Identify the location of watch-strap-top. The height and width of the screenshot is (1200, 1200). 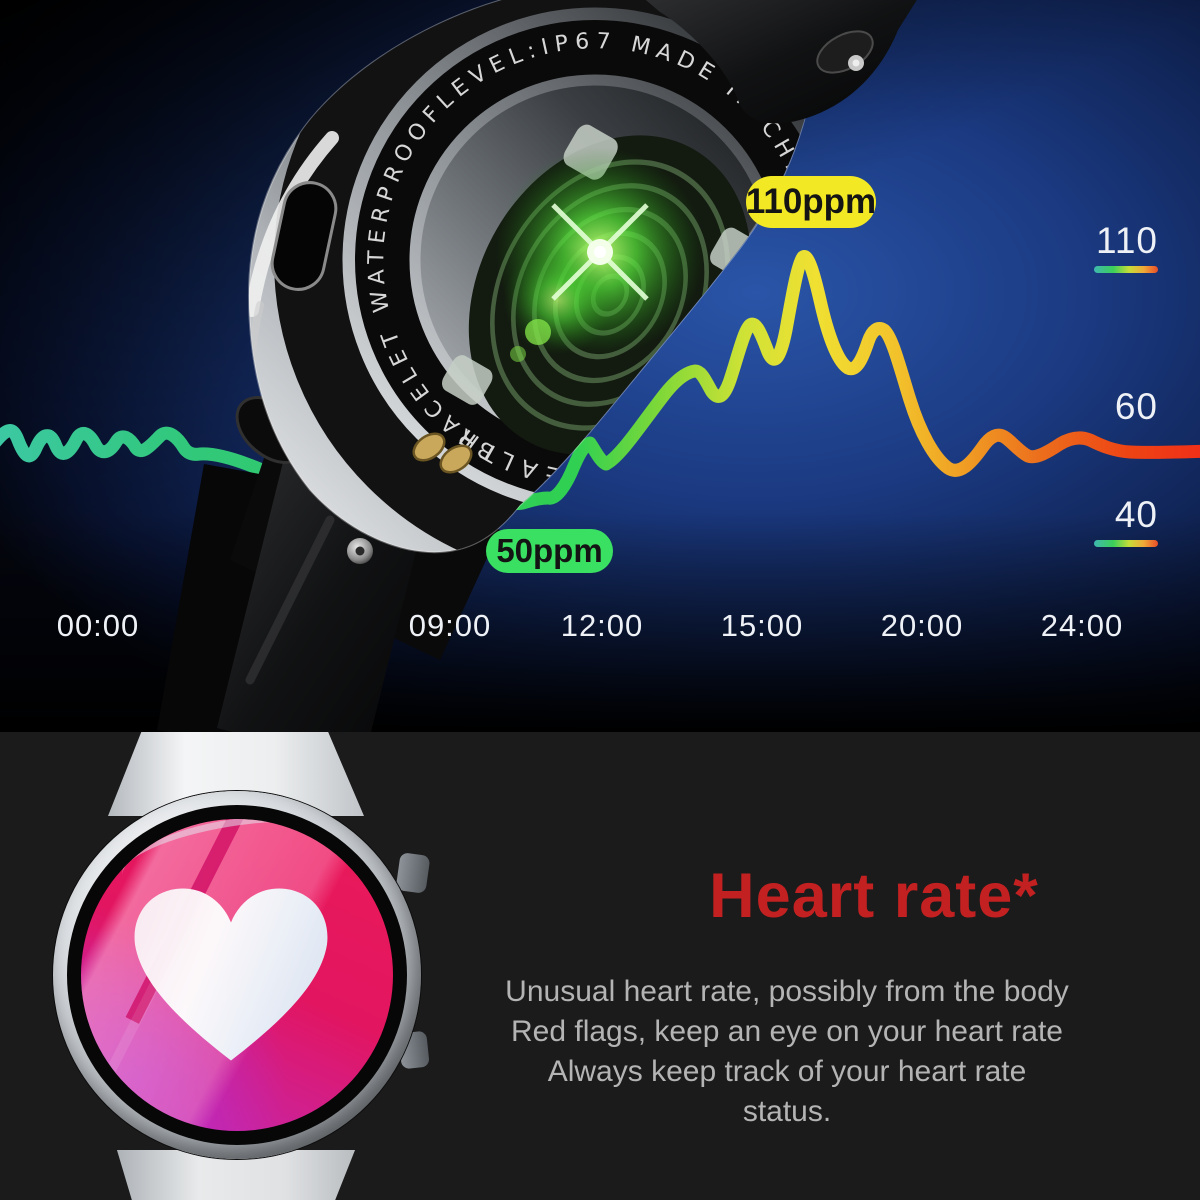
(781, 62).